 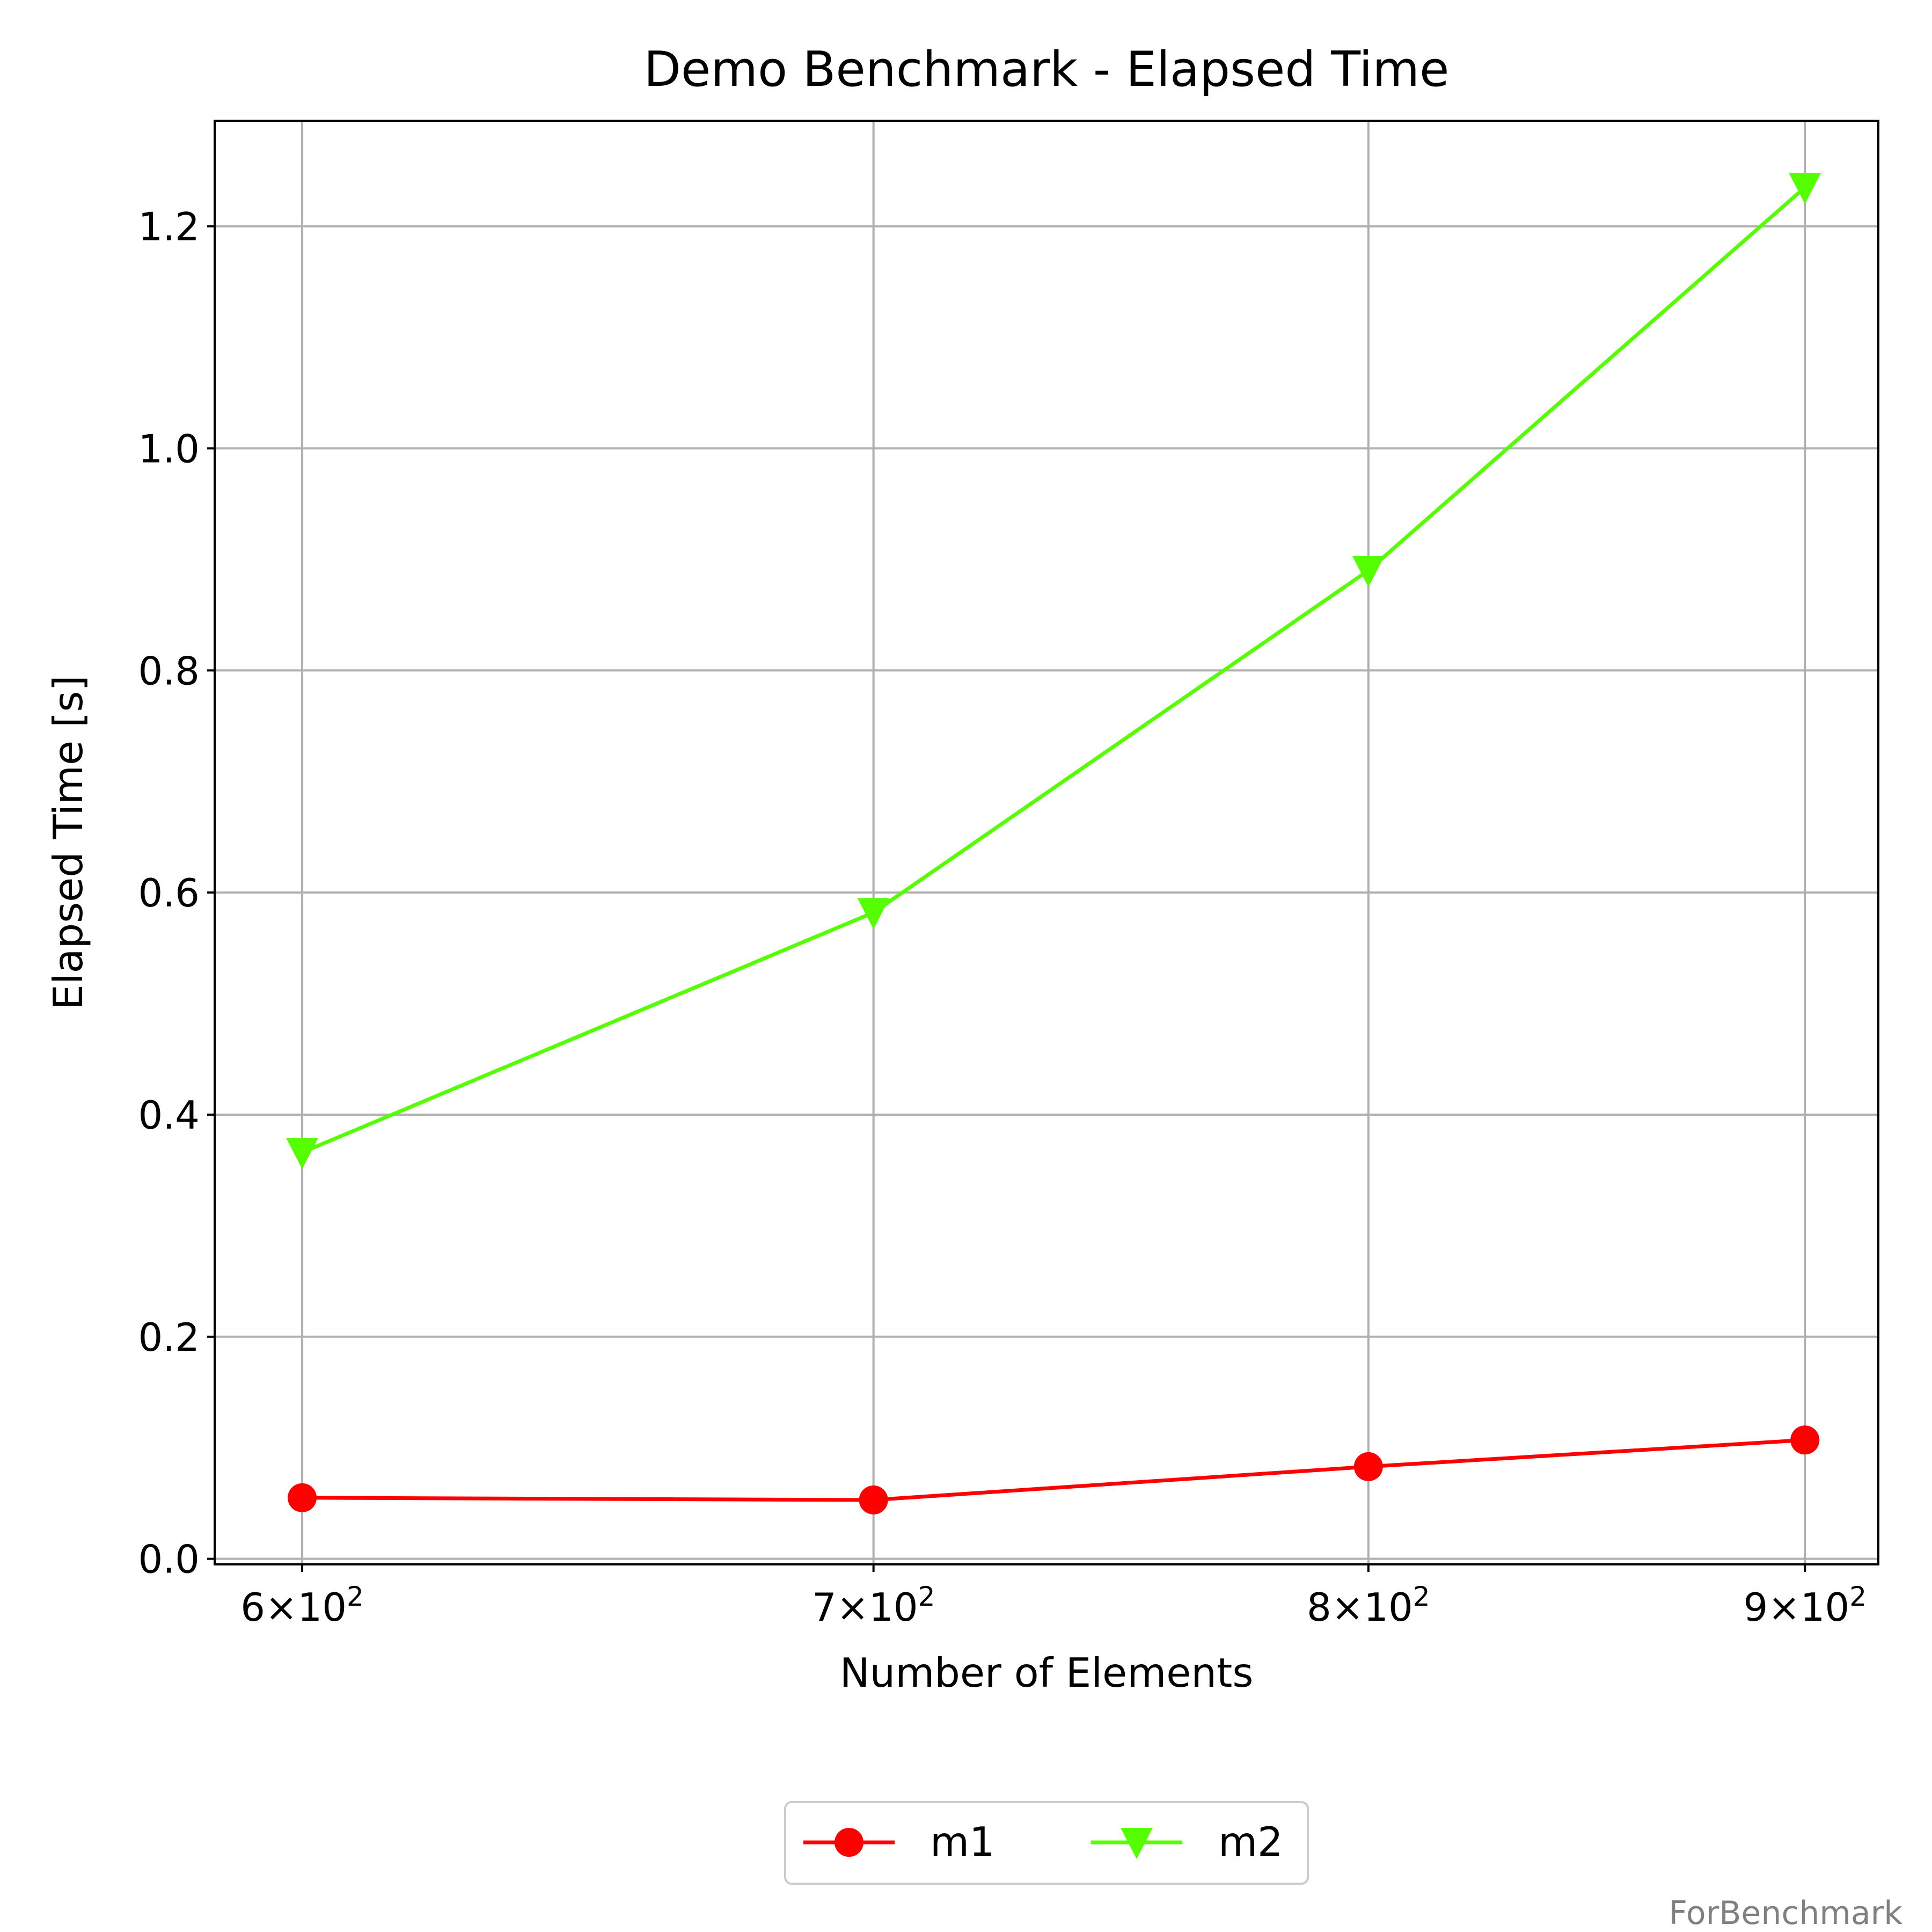 What do you see at coordinates (169, 1115) in the screenshot?
I see `y-tick-label: 0.4` at bounding box center [169, 1115].